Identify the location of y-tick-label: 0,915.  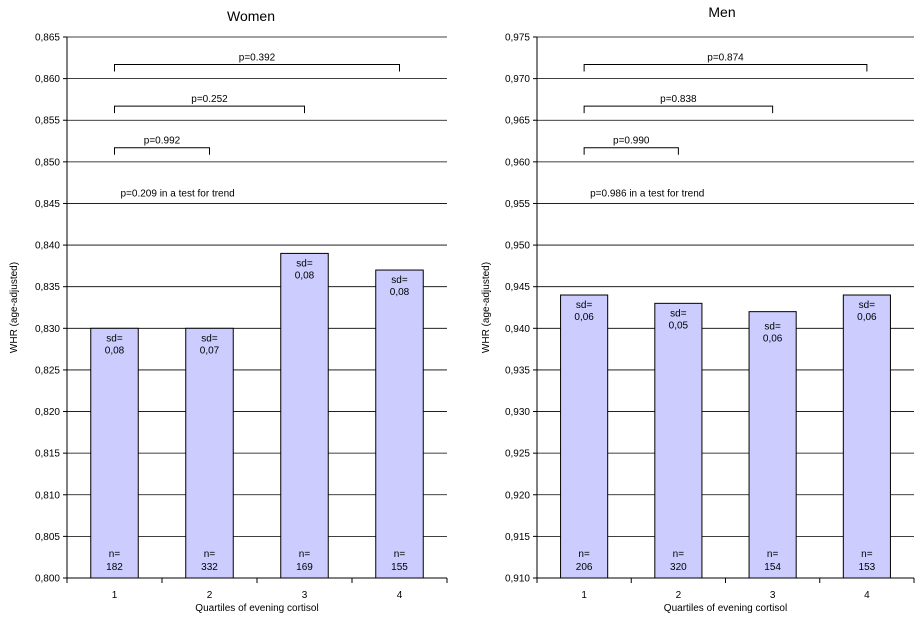
(517, 537).